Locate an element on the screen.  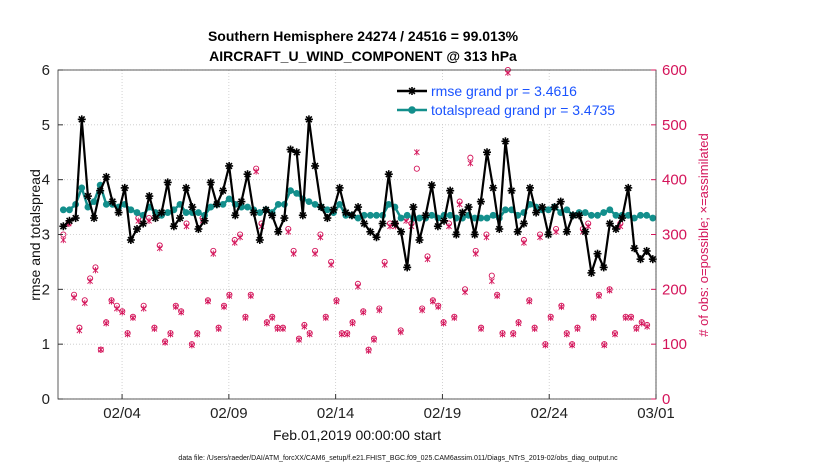
y-right-tick-label: 200 is located at coordinates (674, 289).